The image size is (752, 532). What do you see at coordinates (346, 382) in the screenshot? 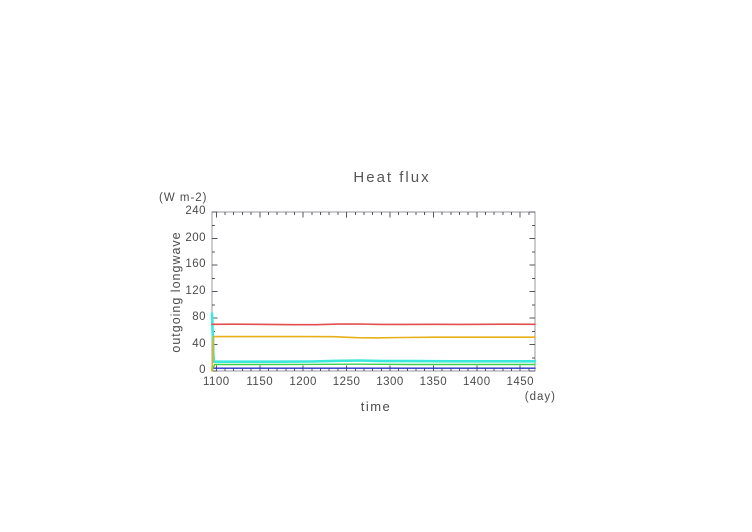
I see `x-tick-label: 1250` at bounding box center [346, 382].